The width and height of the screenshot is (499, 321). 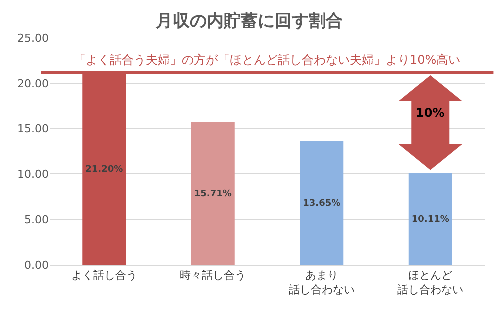 I want to click on ref-line-label: 「よく話合う夫婦」の方が「ほとんど話し合わない夫婦」より10%高い, so click(x=267, y=60).